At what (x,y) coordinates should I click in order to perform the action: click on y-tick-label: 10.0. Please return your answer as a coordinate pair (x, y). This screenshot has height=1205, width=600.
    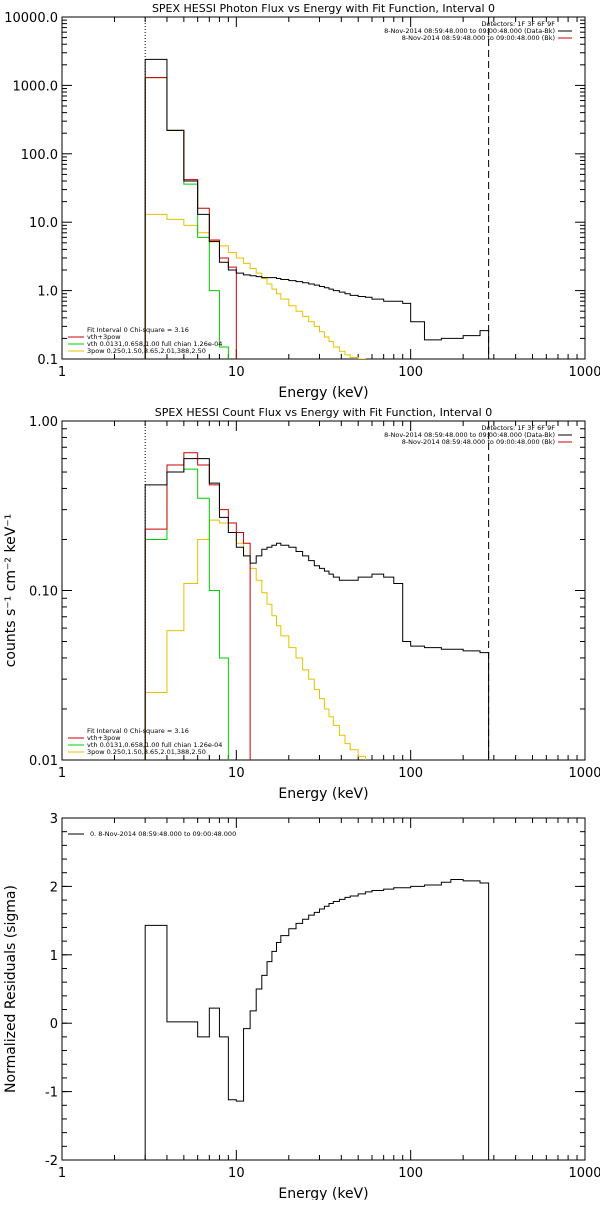
    Looking at the image, I should click on (43, 223).